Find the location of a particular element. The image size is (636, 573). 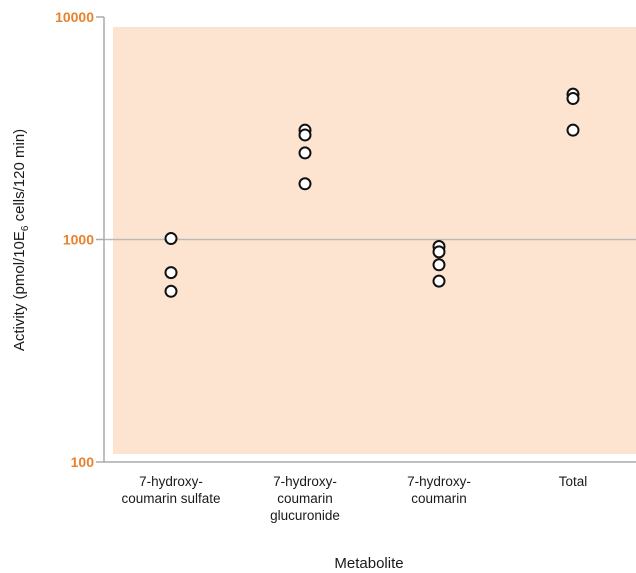

y-axis-title-suffix: cells/120 min) is located at coordinates (19, 177).